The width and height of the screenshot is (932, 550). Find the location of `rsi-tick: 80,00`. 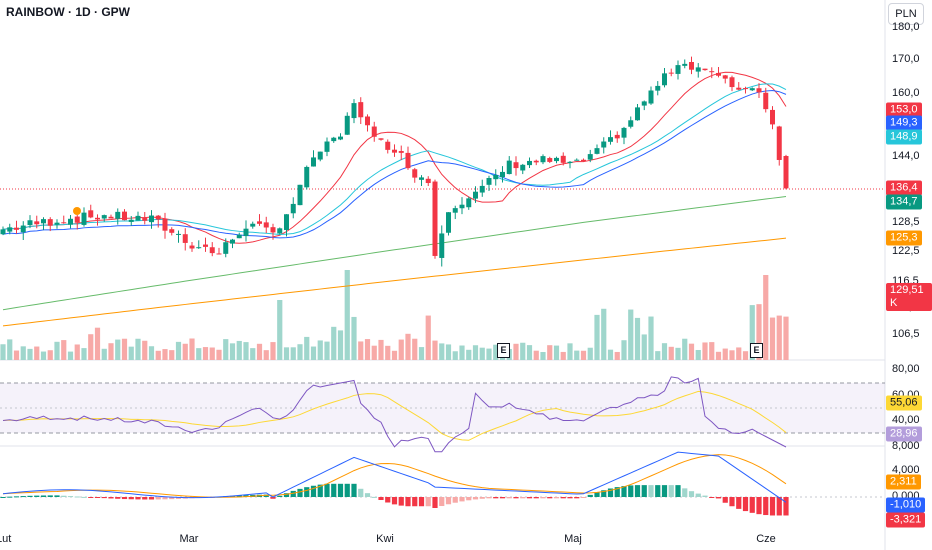

rsi-tick: 80,00 is located at coordinates (906, 369).